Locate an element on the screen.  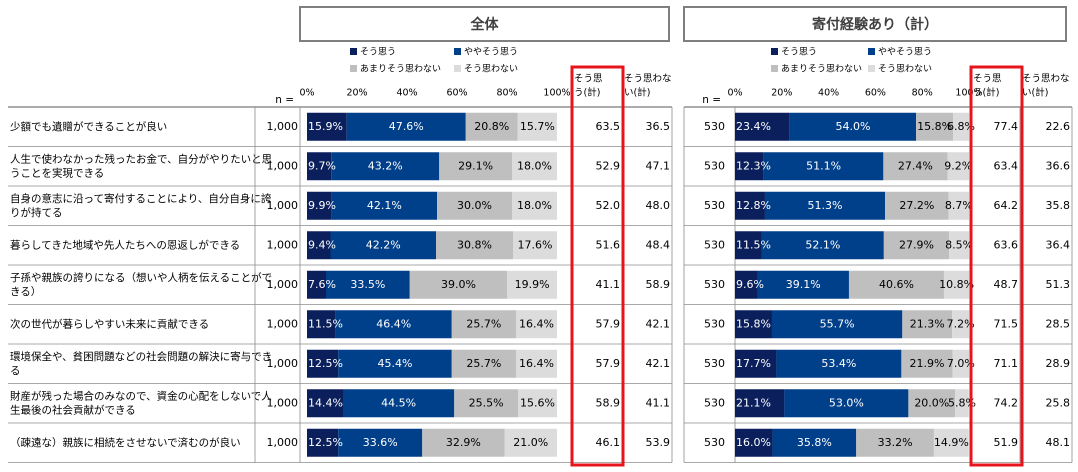
data-label: 25.5% is located at coordinates (486, 402).